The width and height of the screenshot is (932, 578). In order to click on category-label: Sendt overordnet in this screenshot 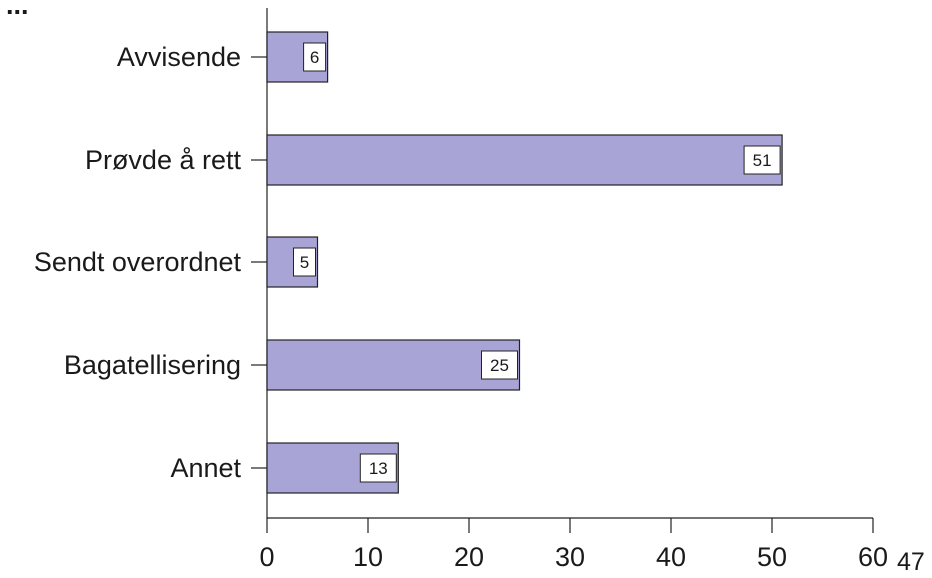, I will do `click(138, 262)`.